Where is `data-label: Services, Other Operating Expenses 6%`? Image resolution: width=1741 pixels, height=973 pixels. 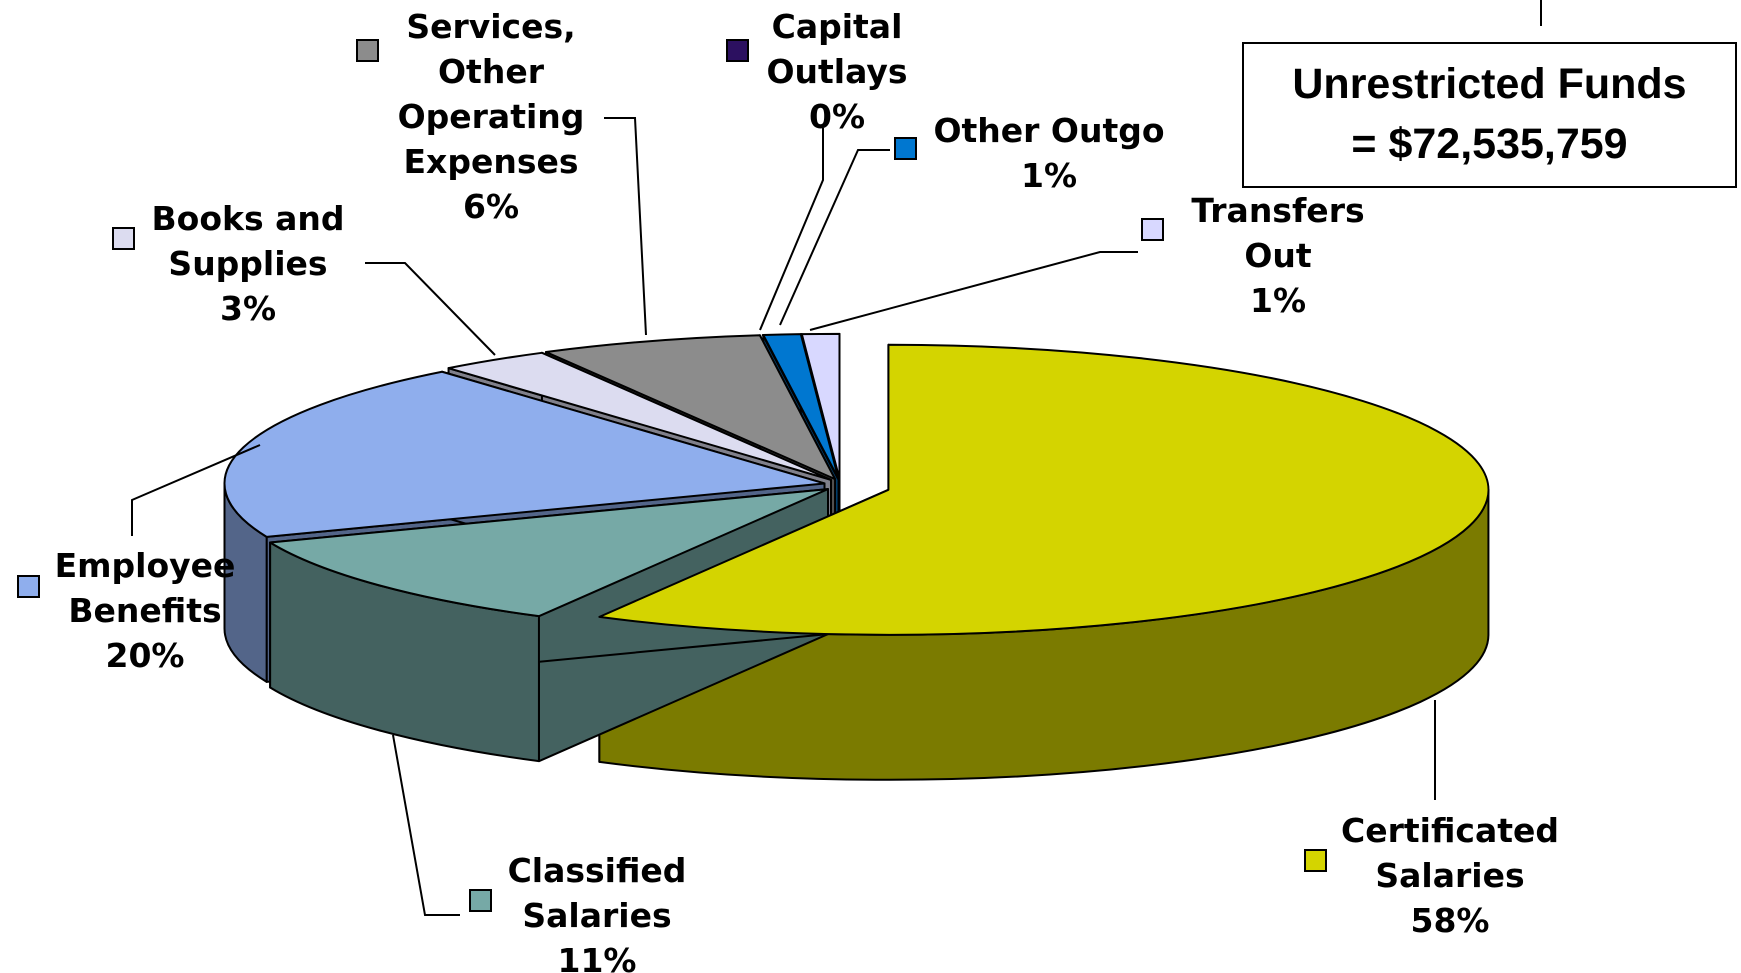 data-label: Services, Other Operating Expenses 6% is located at coordinates (491, 116).